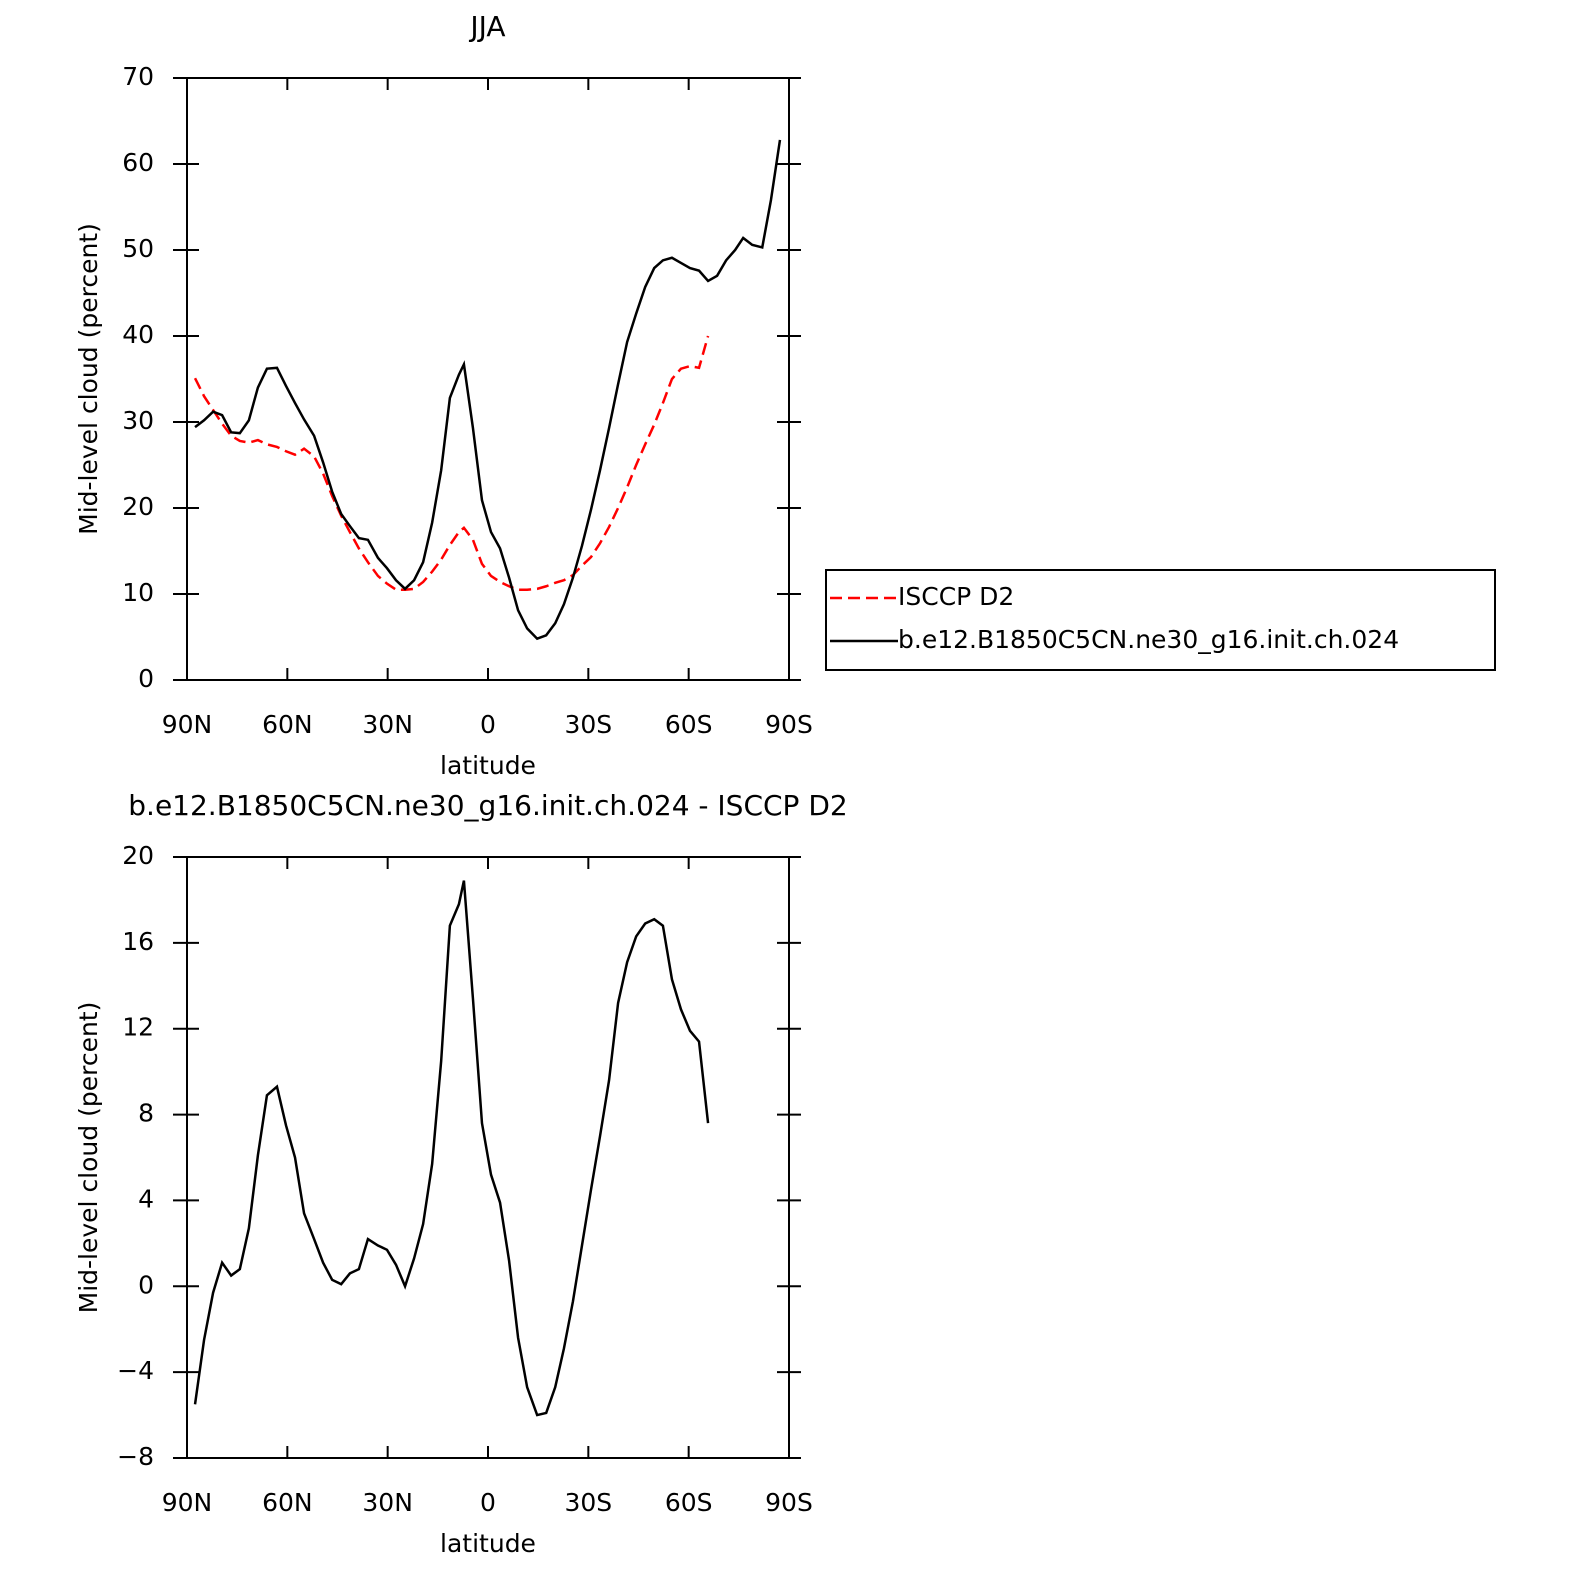 This screenshot has width=1569, height=1569. Describe the element at coordinates (1148, 639) in the screenshot. I see `legend-label: b.e12.B1850C5CN.ne30_g16.init.ch.024` at that location.